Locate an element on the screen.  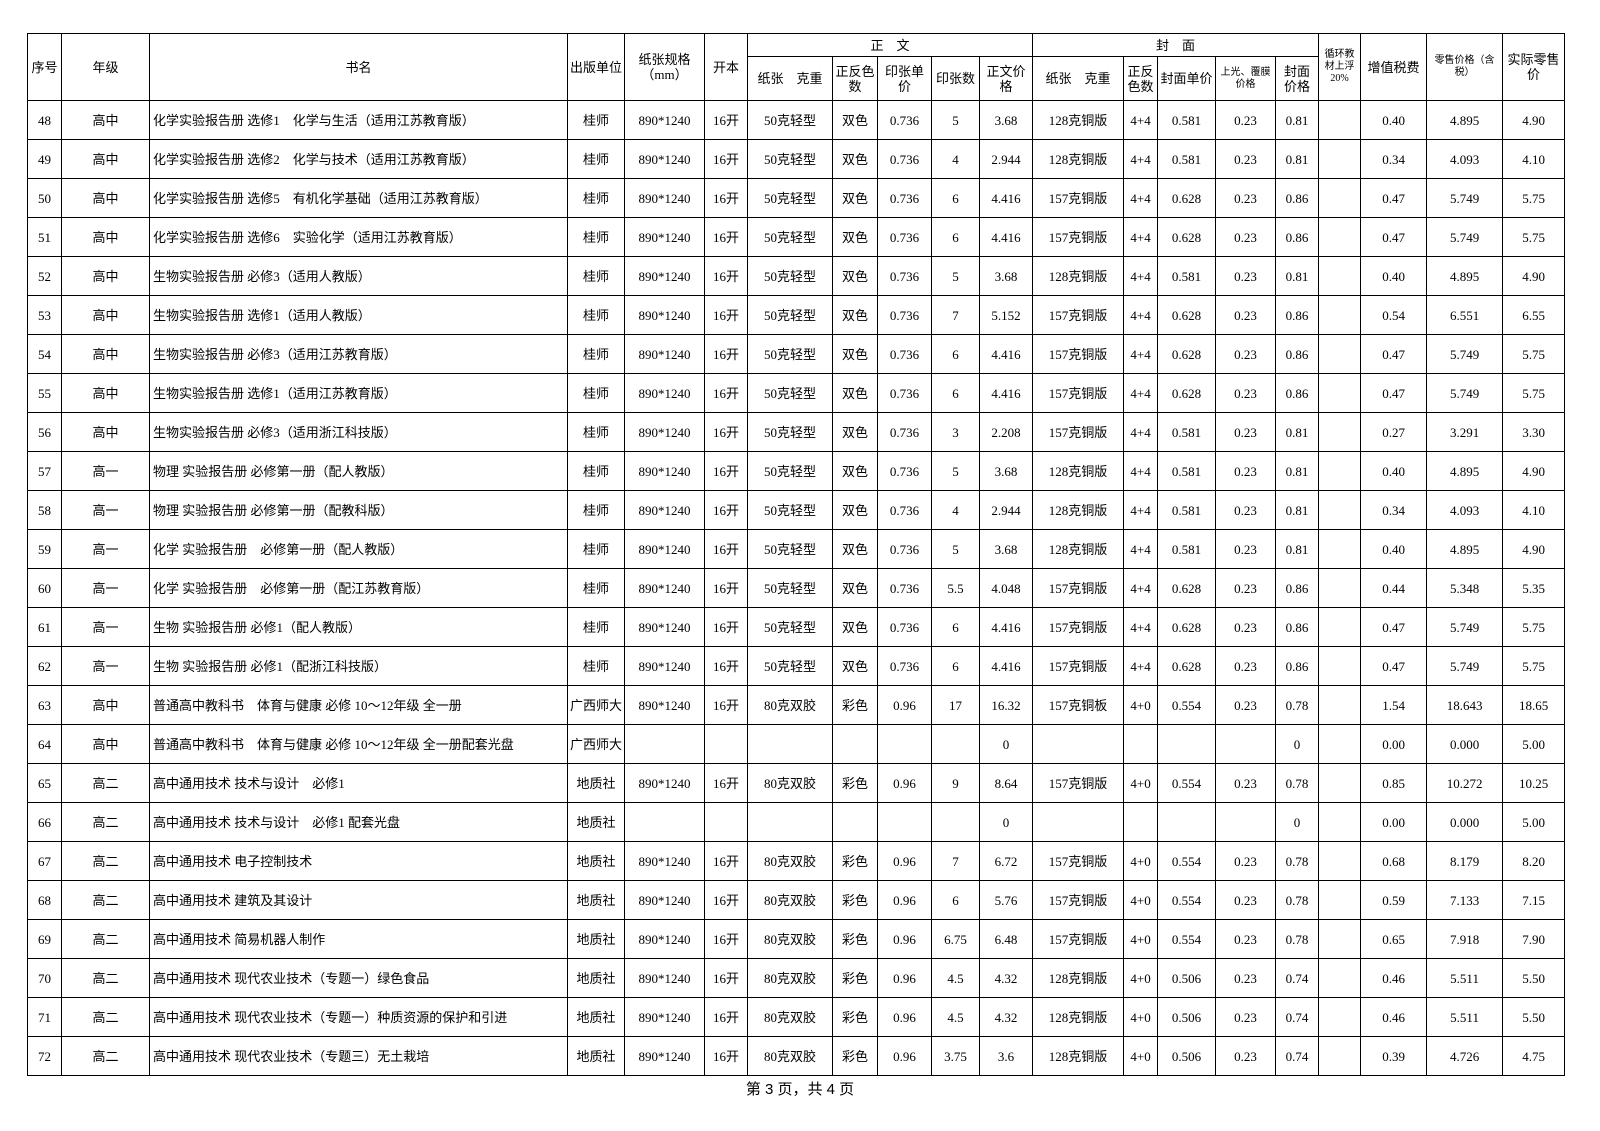
book-title: 高中通用技术 技术与设计 必修1 配套光盘 is located at coordinates (358, 822).